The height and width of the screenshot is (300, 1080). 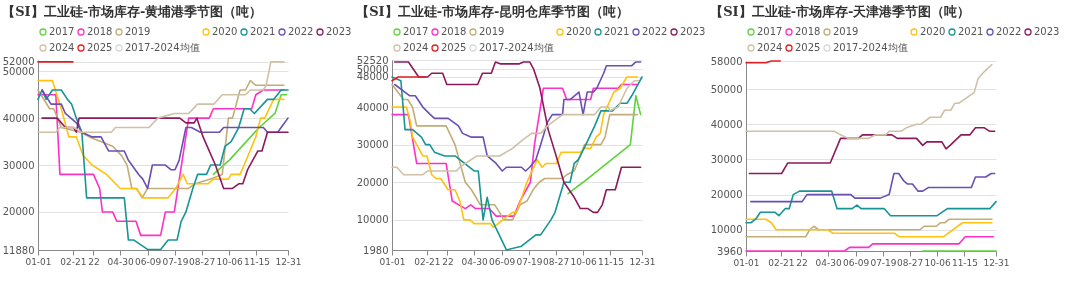 What do you see at coordinates (376, 250) in the screenshot?
I see `y-tick-label: 1980` at bounding box center [376, 250].